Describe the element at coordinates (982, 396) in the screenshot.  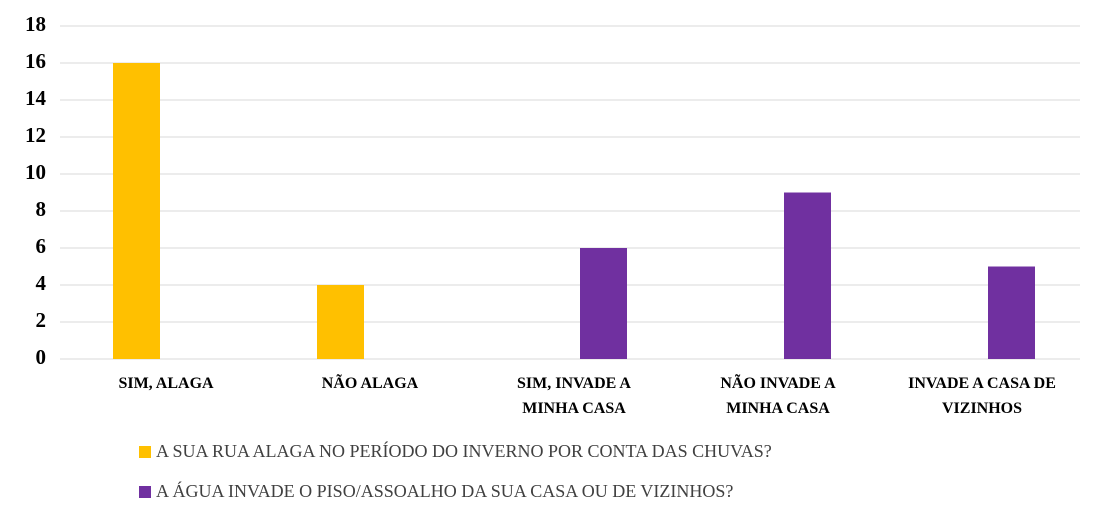
I see `x-tick-label: INVADE A CASA DE VIZINHOS` at that location.